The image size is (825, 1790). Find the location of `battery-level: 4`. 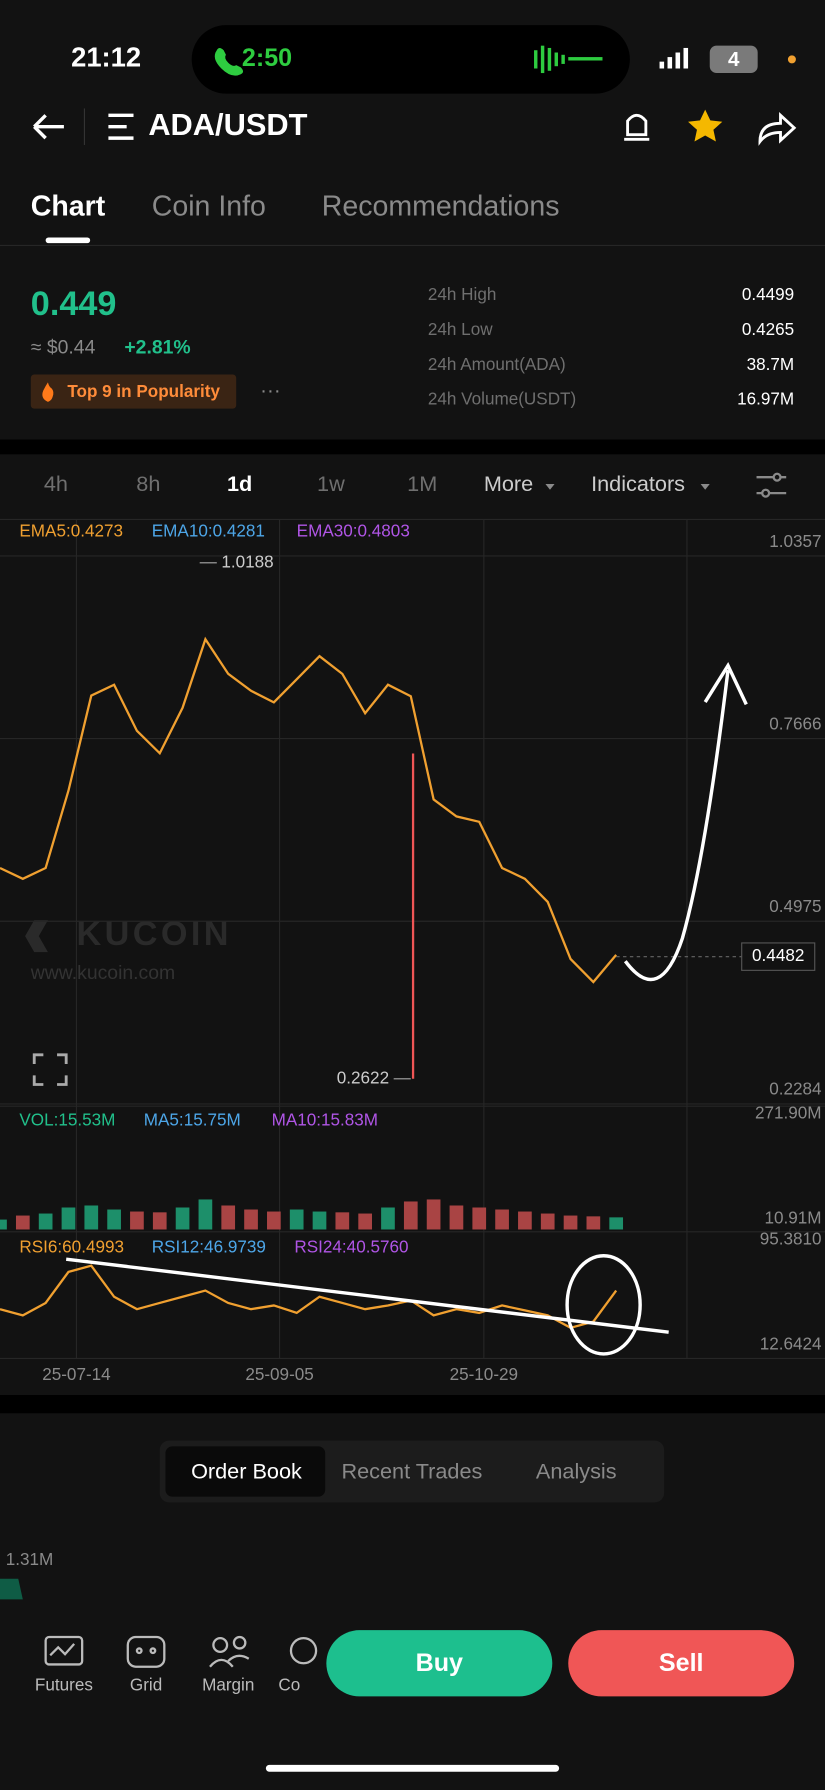

battery-level: 4 is located at coordinates (734, 59).